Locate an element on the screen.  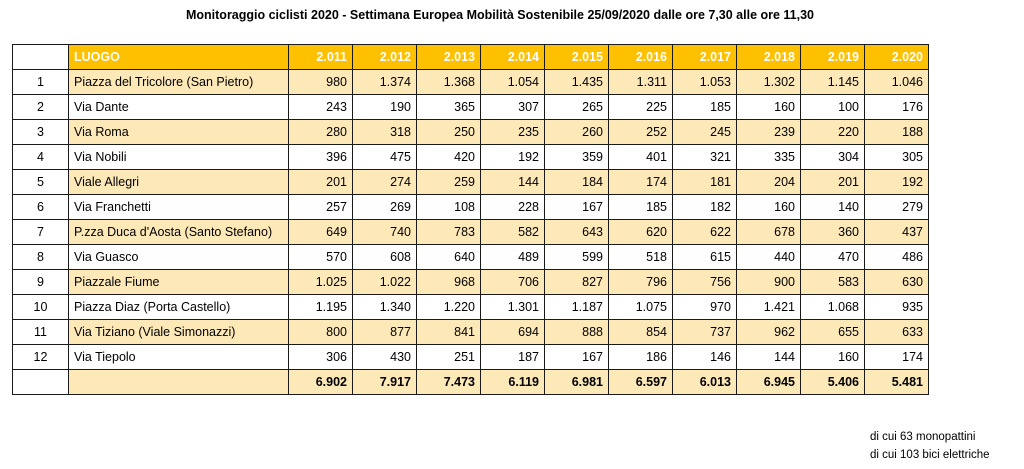
row-value: 192 is located at coordinates (512, 157).